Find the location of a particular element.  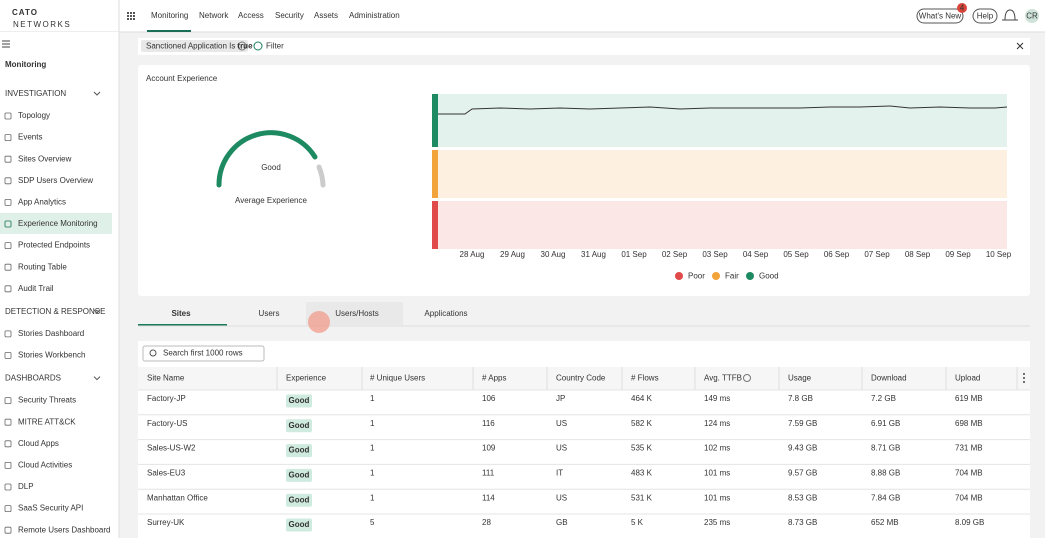

active-item-bg is located at coordinates (56, 223).